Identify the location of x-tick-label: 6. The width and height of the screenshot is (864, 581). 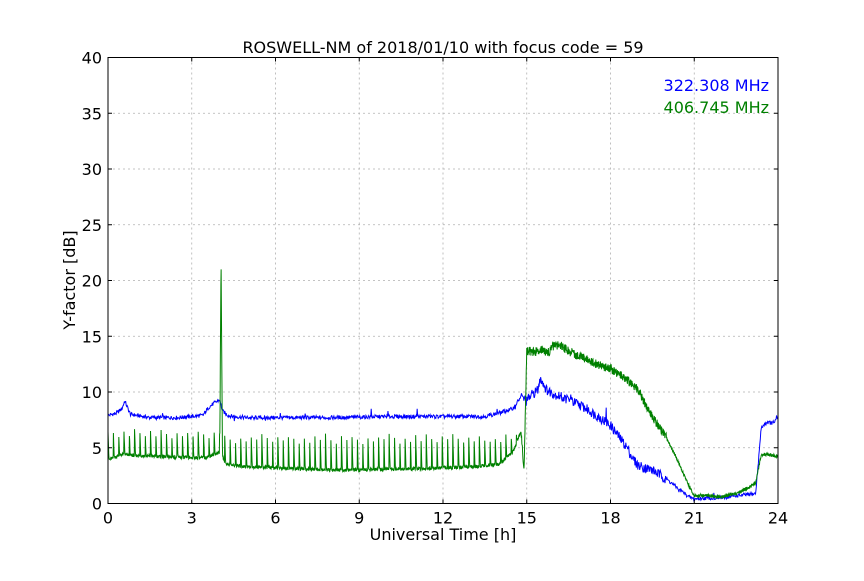
(275, 518).